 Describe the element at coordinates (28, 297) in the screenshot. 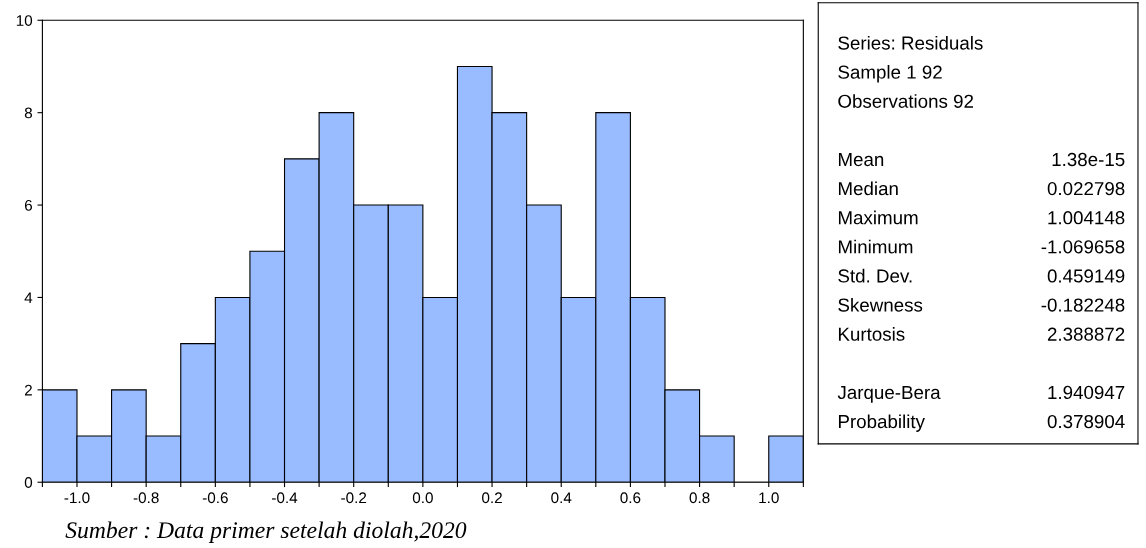

I see `y-tick-label: 4` at that location.